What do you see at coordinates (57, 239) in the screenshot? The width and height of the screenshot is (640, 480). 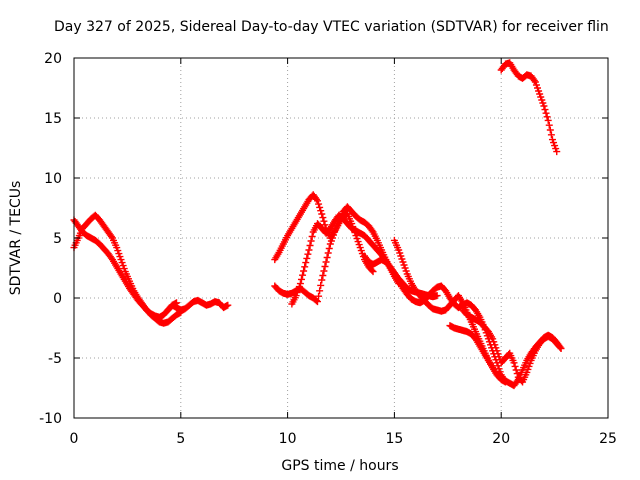 I see `y-tick-label: 5` at bounding box center [57, 239].